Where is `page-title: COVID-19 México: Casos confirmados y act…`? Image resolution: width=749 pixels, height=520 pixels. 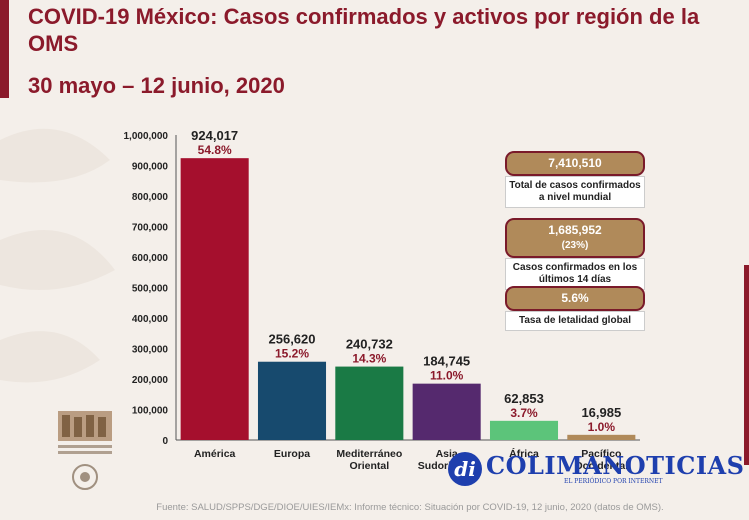 page-title: COVID-19 México: Casos confirmados y act… is located at coordinates (364, 30).